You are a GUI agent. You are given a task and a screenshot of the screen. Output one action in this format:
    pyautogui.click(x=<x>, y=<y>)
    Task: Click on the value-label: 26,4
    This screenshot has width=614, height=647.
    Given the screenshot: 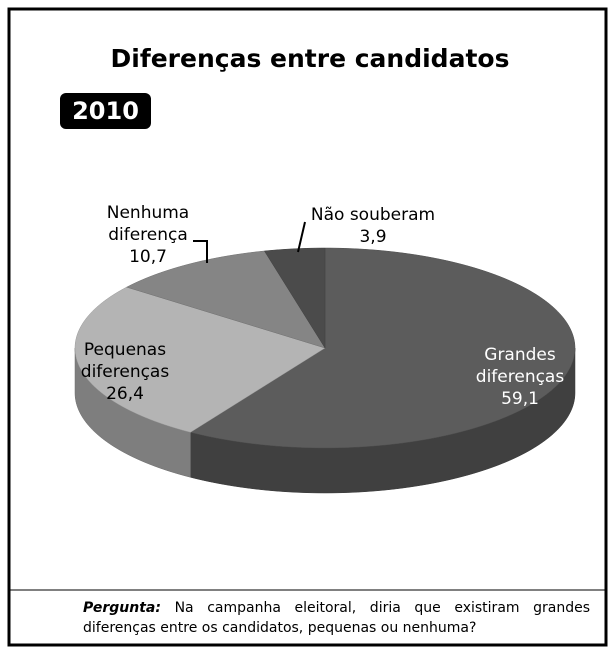 What is the action you would take?
    pyautogui.click(x=125, y=394)
    